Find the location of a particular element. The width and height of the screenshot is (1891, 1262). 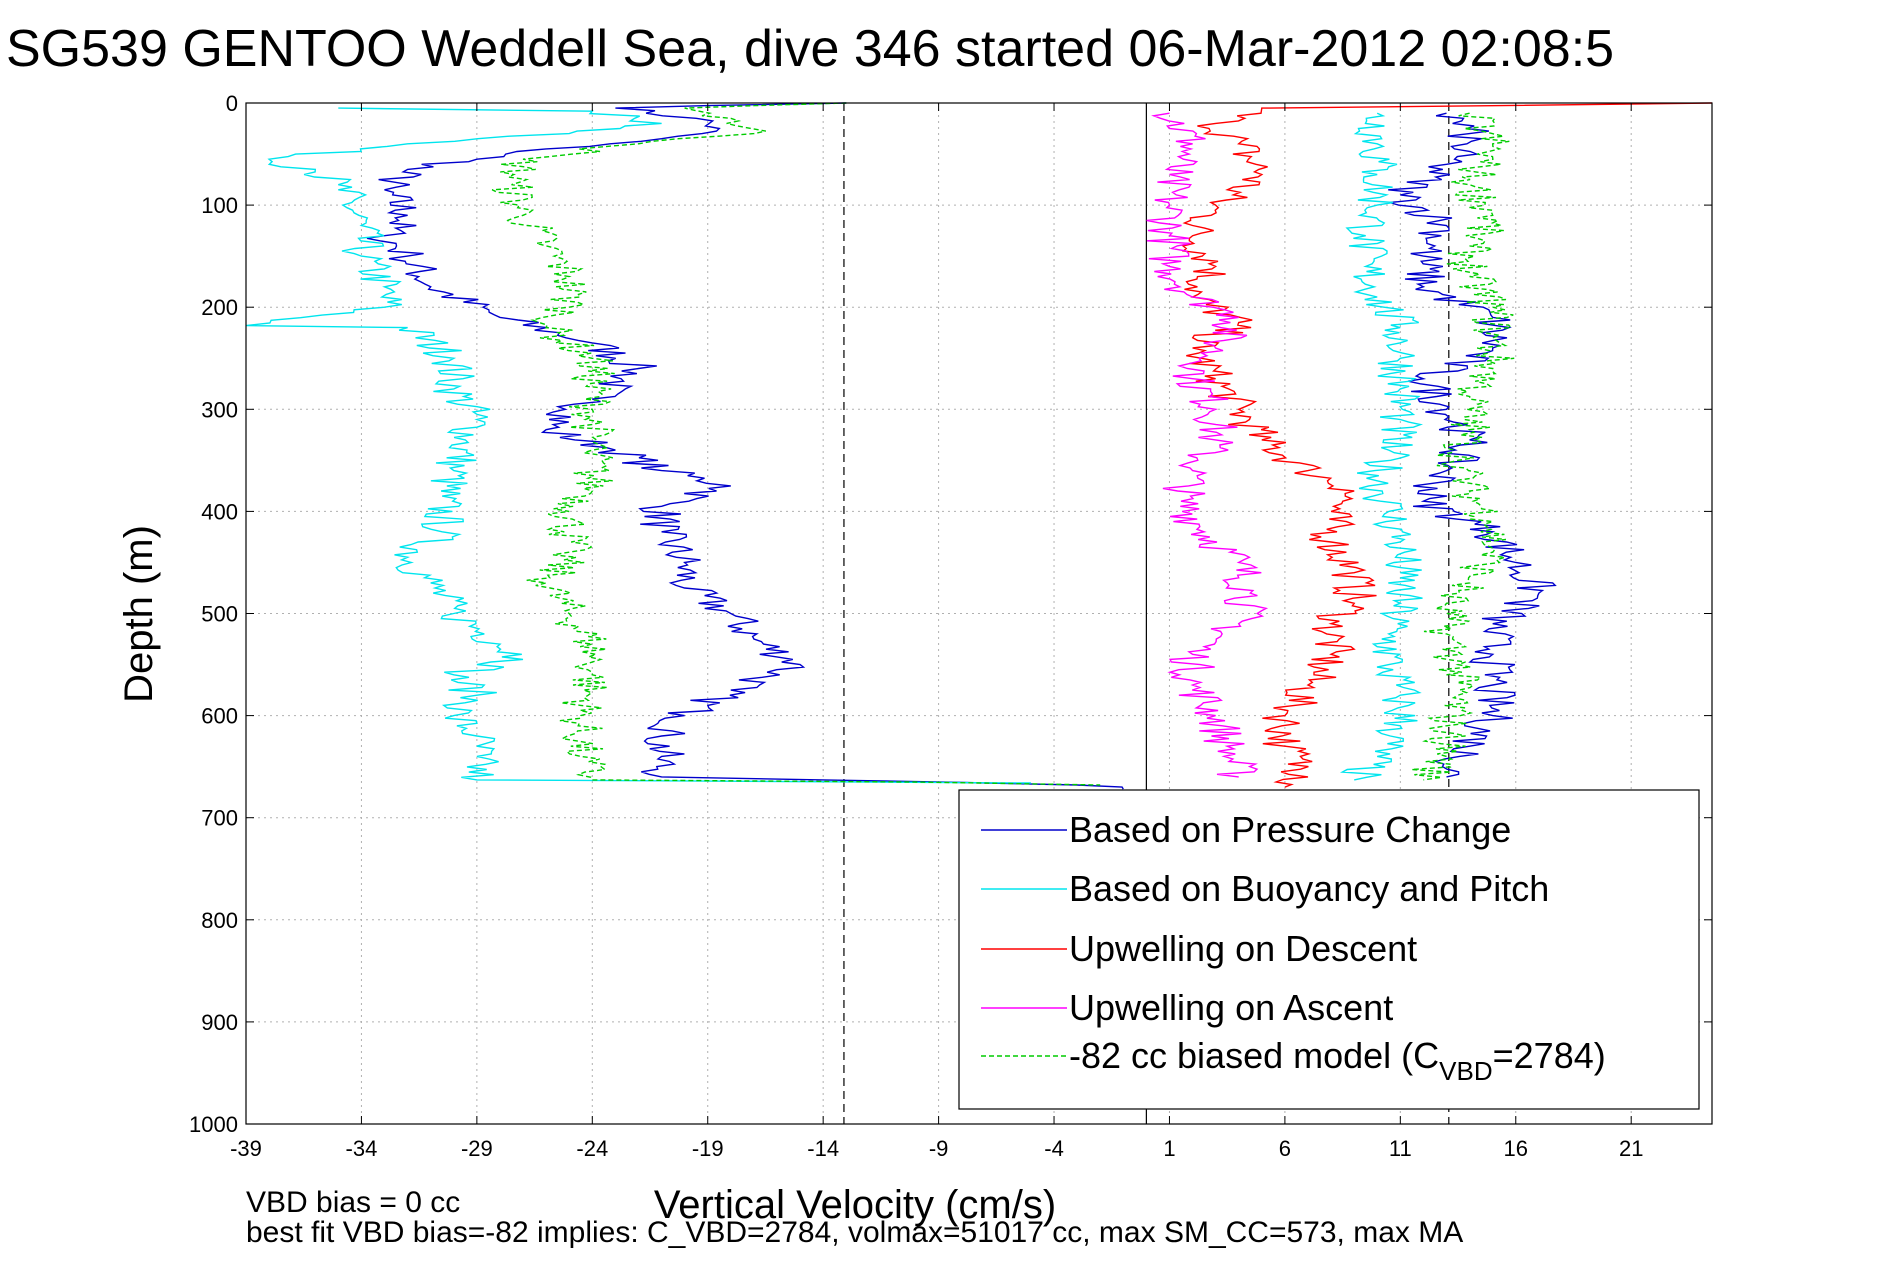

x-tick-label: -34 is located at coordinates (362, 1148).